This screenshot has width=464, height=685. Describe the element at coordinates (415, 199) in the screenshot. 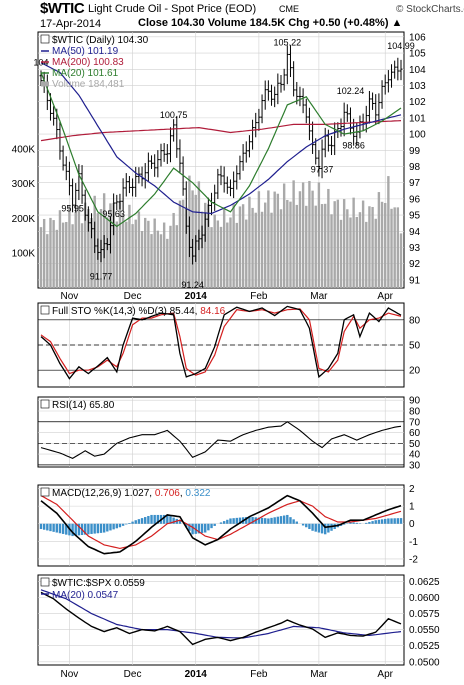

I see `price-axis-tick-label: 96` at that location.